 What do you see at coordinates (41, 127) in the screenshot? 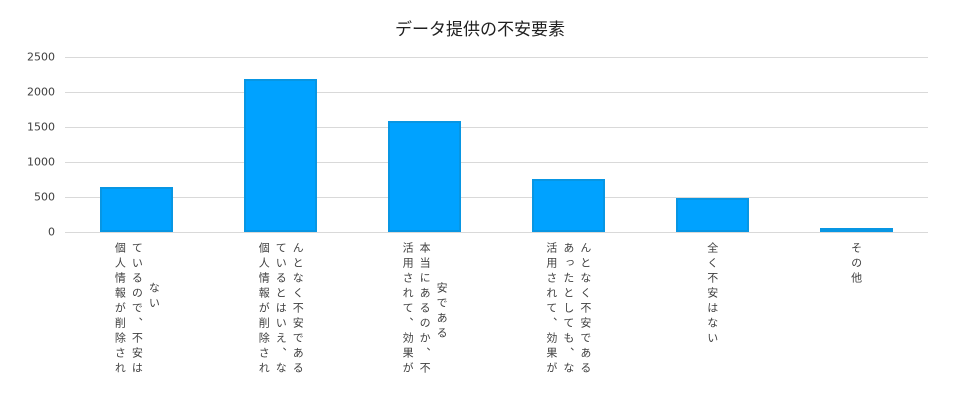
I see `y-tick-label: 1500` at bounding box center [41, 127].